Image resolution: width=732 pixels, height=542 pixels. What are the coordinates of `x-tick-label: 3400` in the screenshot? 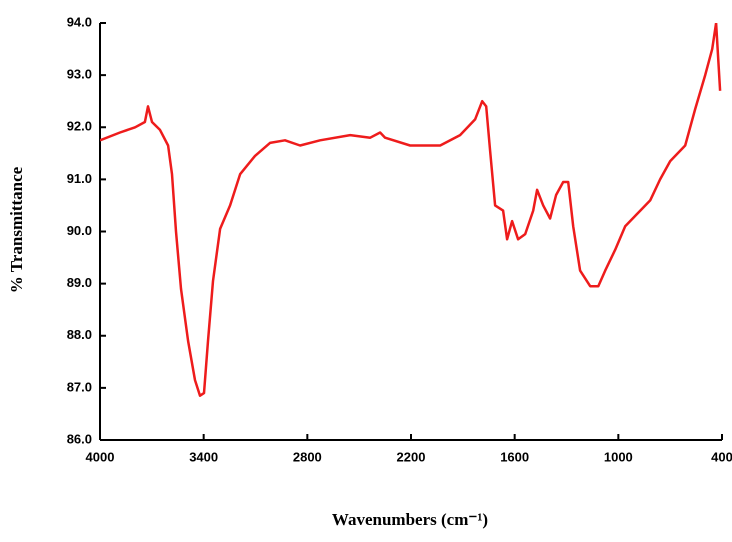 It's located at (203, 456).